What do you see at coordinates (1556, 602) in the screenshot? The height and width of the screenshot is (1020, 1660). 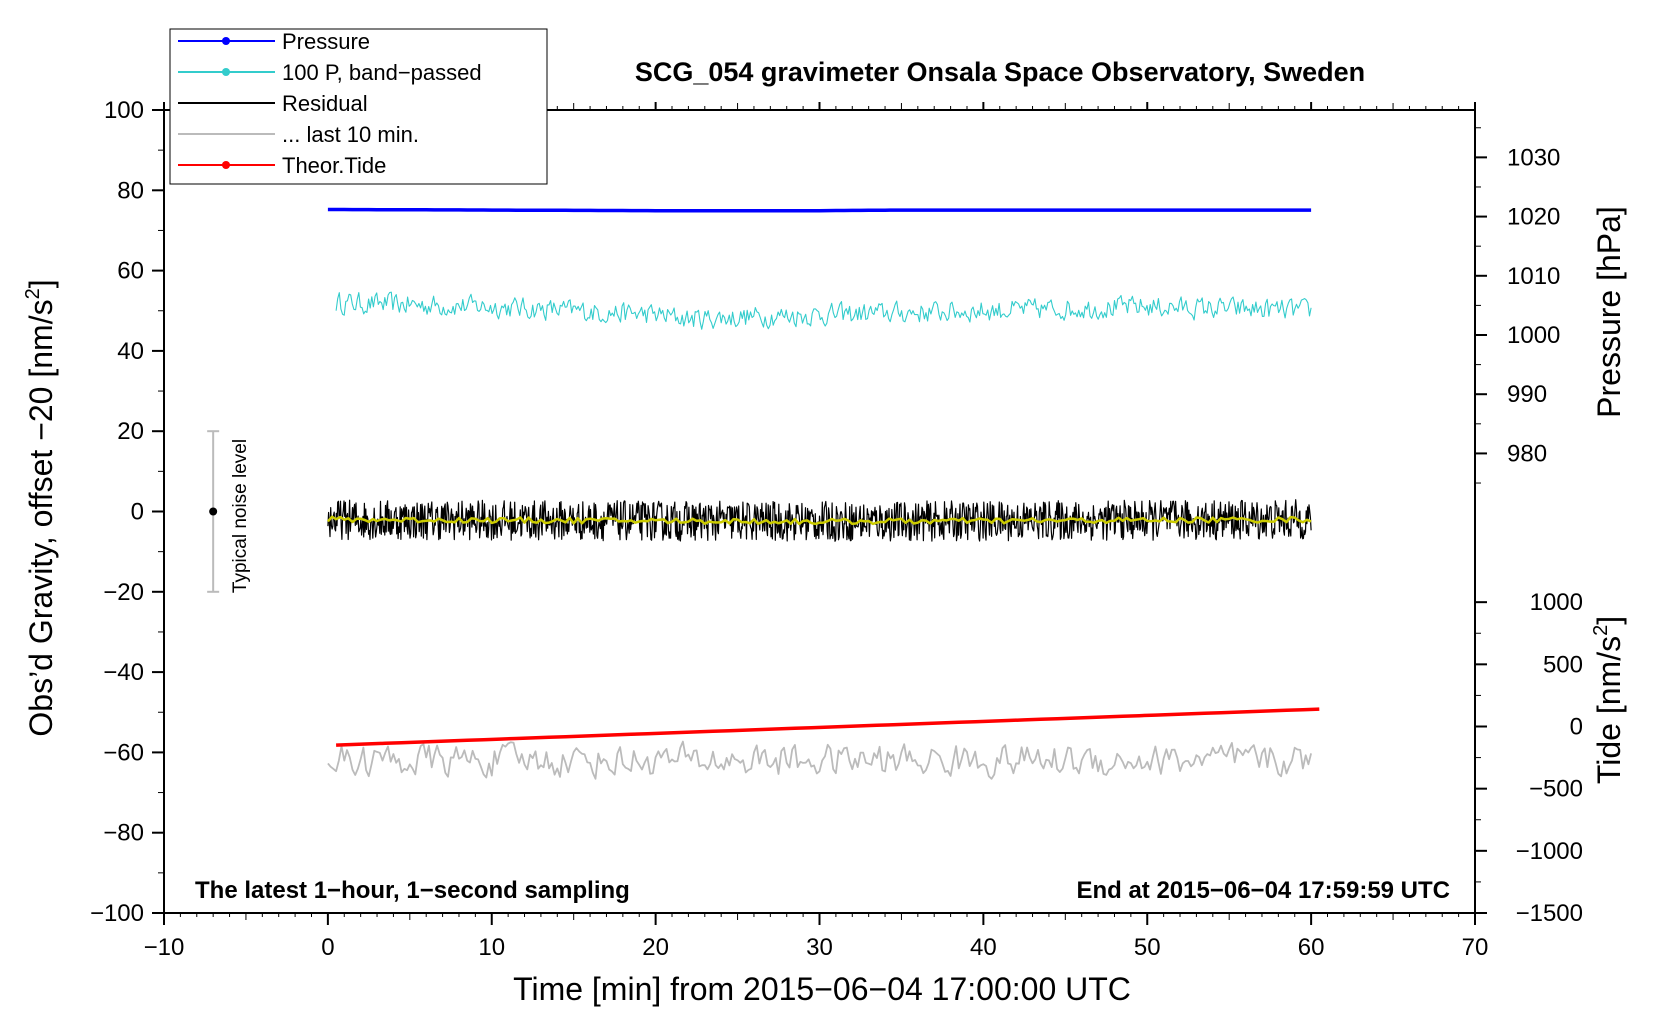 I see `tide-tick-label: 1000` at bounding box center [1556, 602].